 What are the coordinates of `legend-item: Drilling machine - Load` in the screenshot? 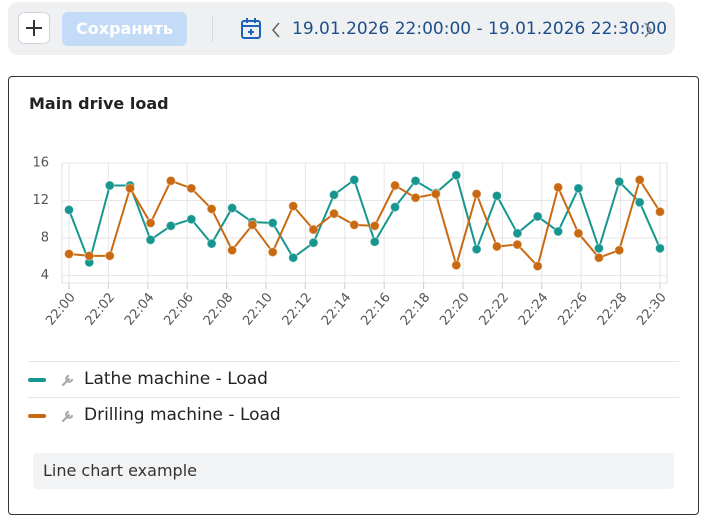 It's located at (353, 415).